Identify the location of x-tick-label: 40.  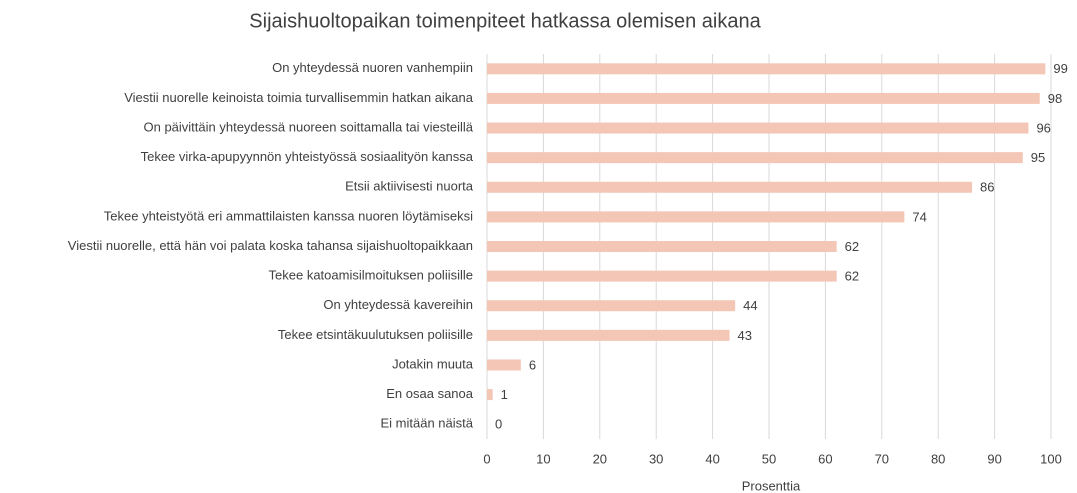
(712, 458).